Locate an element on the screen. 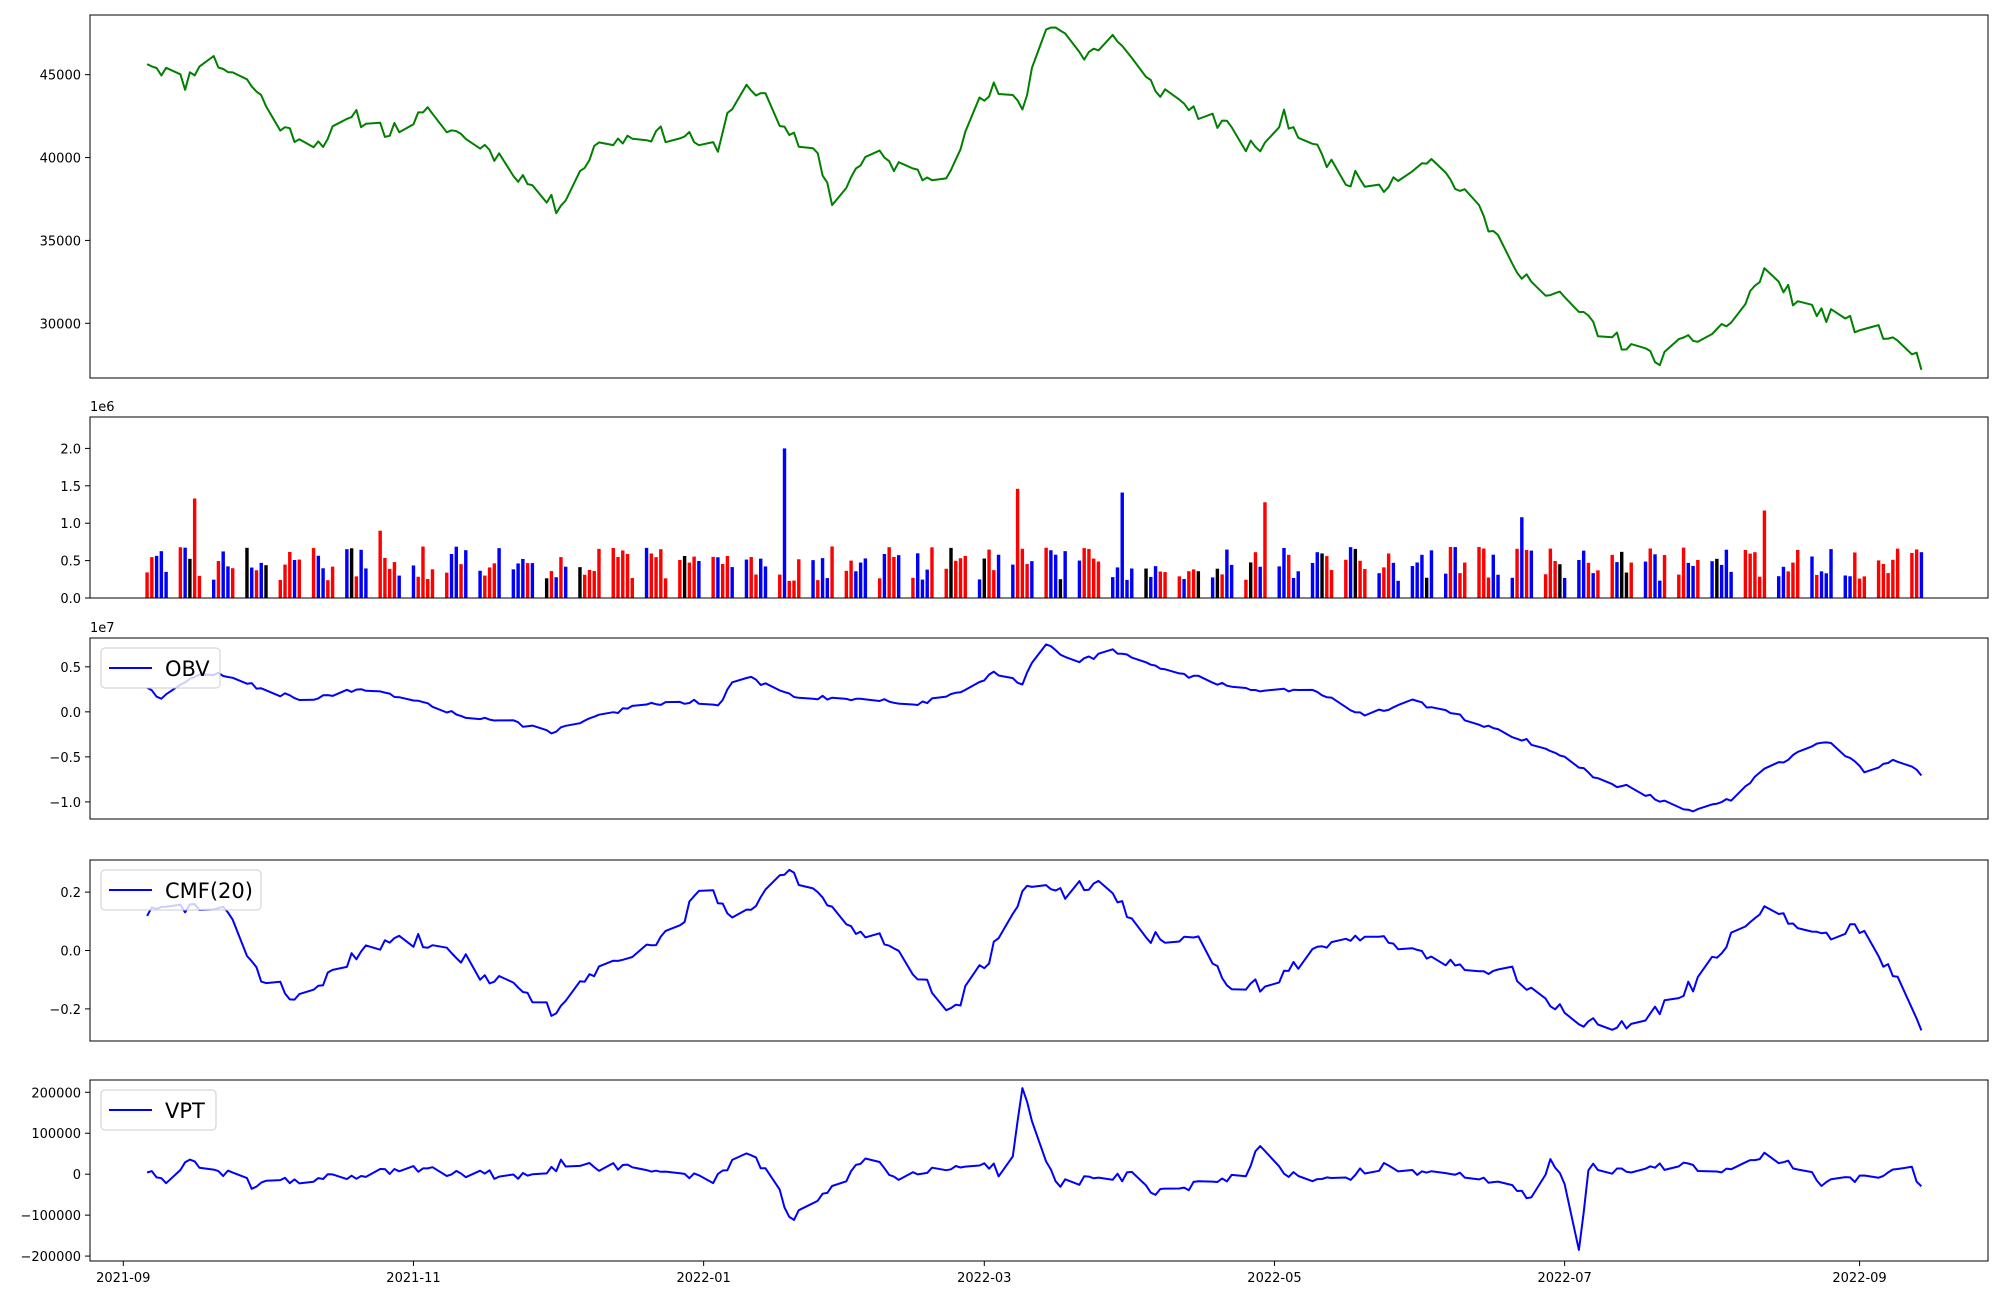 The height and width of the screenshot is (1300, 2000). legend-label: CMF(20) is located at coordinates (209, 891).